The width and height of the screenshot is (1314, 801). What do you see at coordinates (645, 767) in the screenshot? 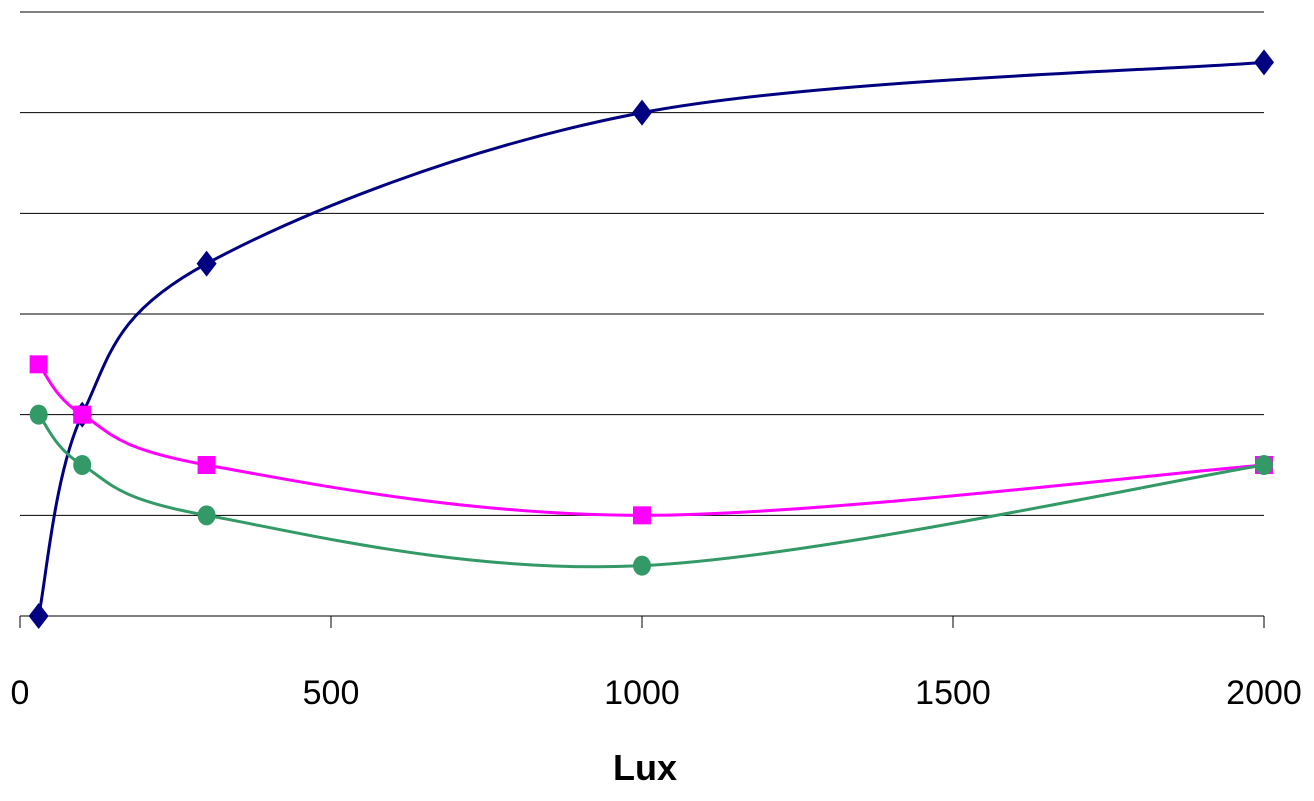
I see `x-axis-title: Lux` at bounding box center [645, 767].